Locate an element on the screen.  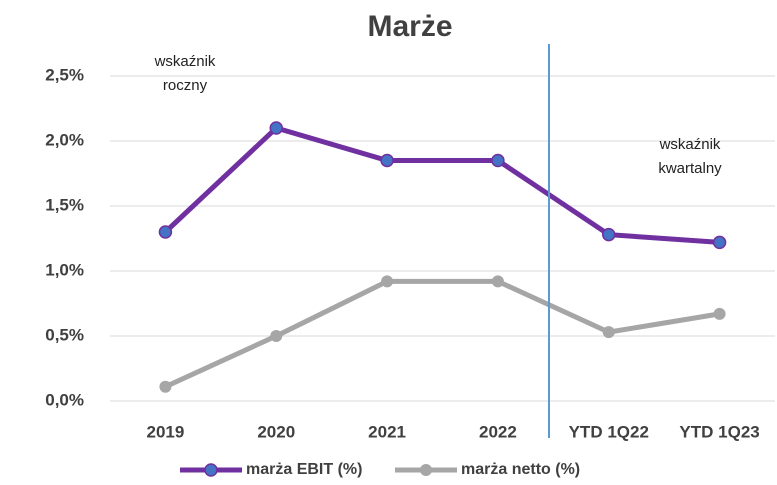
legend-label: marża netto (%) is located at coordinates (520, 469).